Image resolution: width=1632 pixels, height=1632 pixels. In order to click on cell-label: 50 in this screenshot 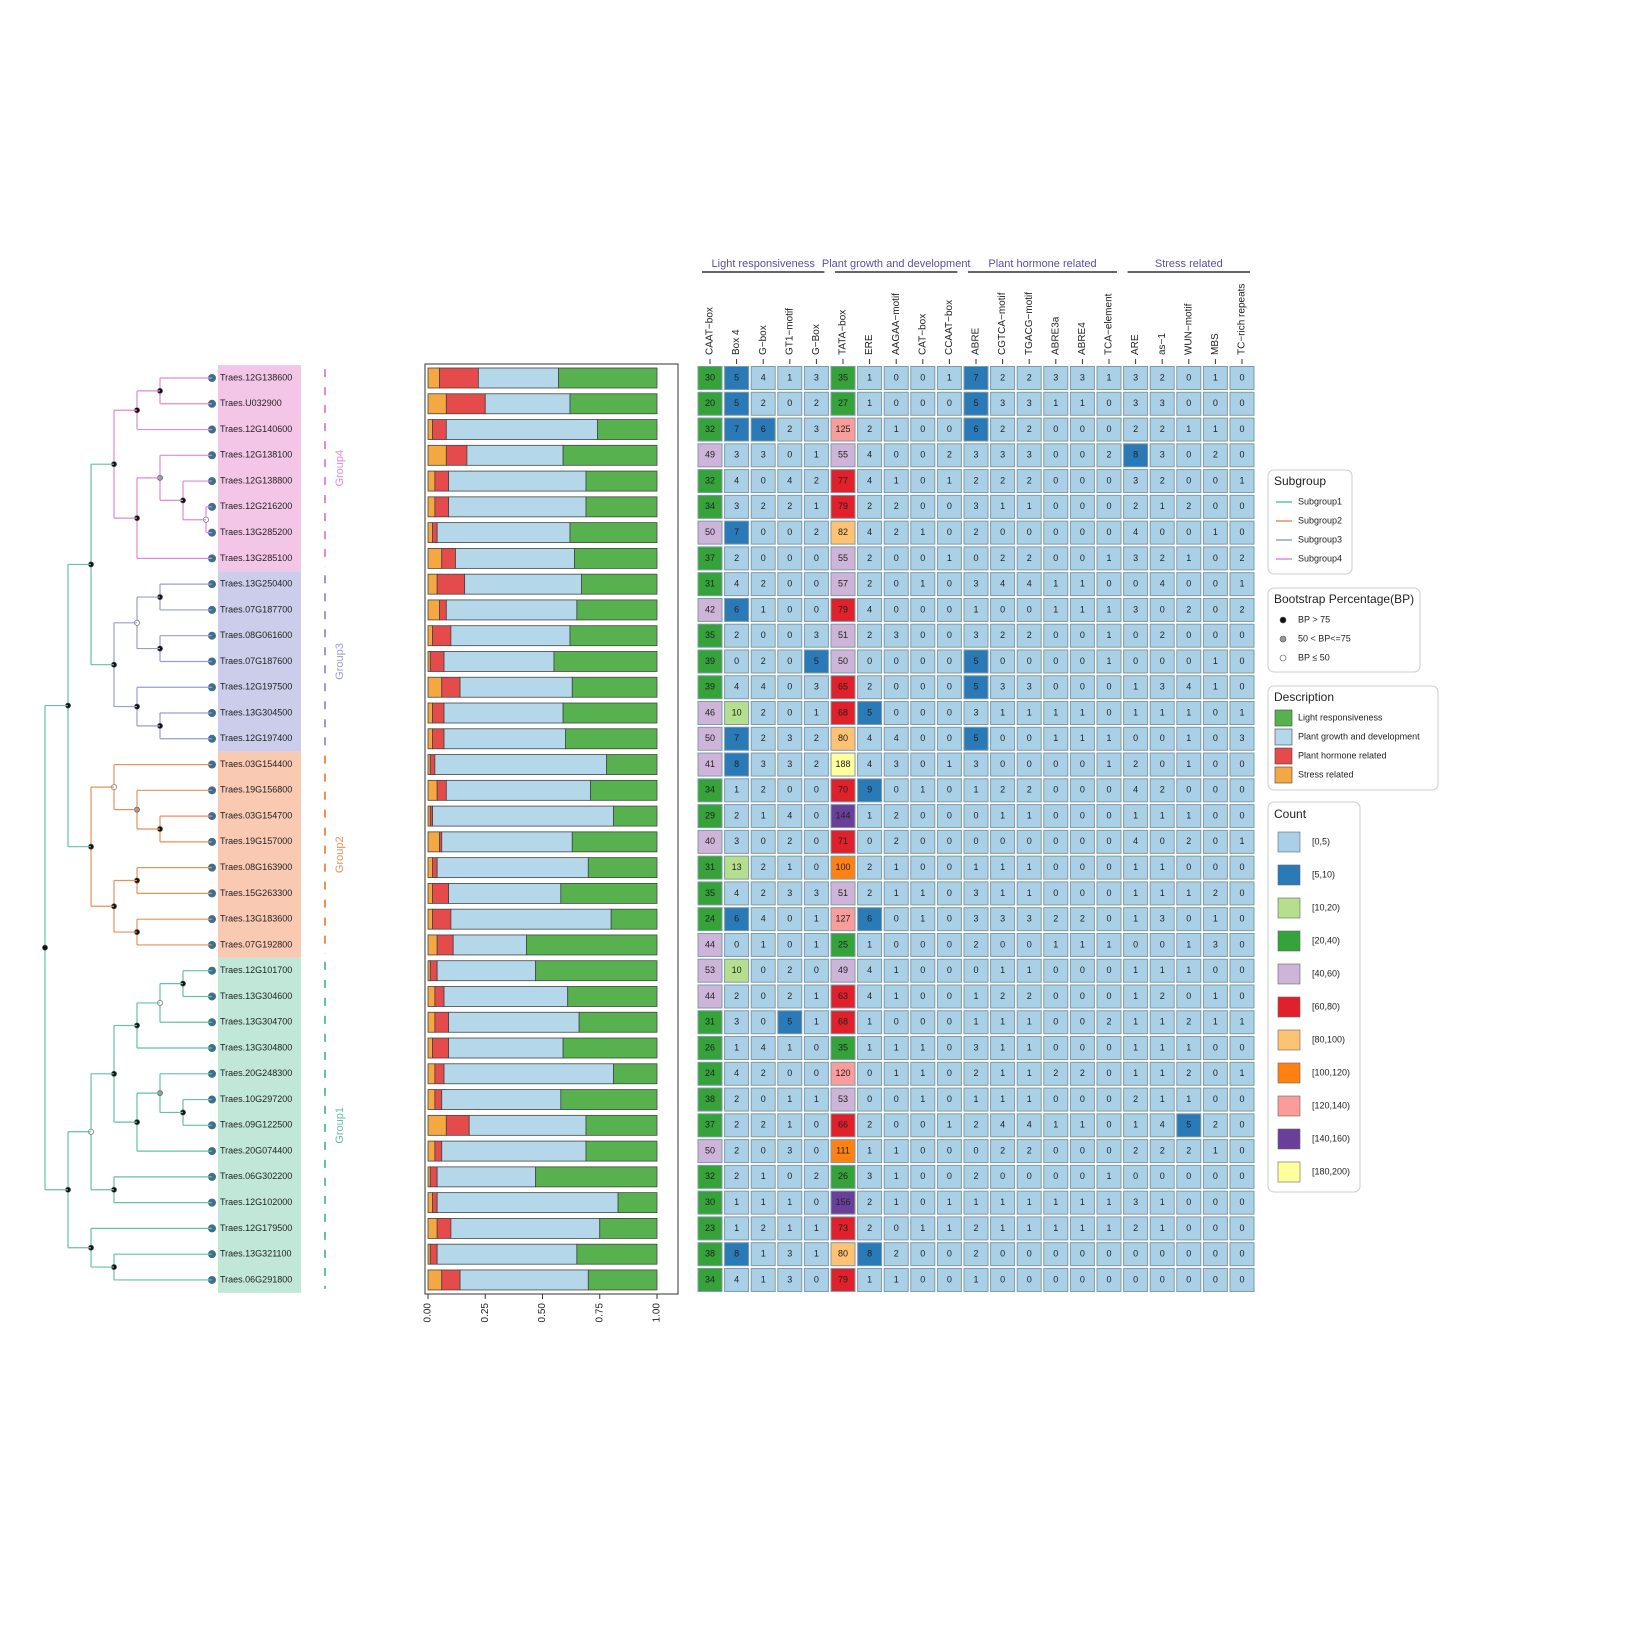, I will do `click(710, 1150)`.